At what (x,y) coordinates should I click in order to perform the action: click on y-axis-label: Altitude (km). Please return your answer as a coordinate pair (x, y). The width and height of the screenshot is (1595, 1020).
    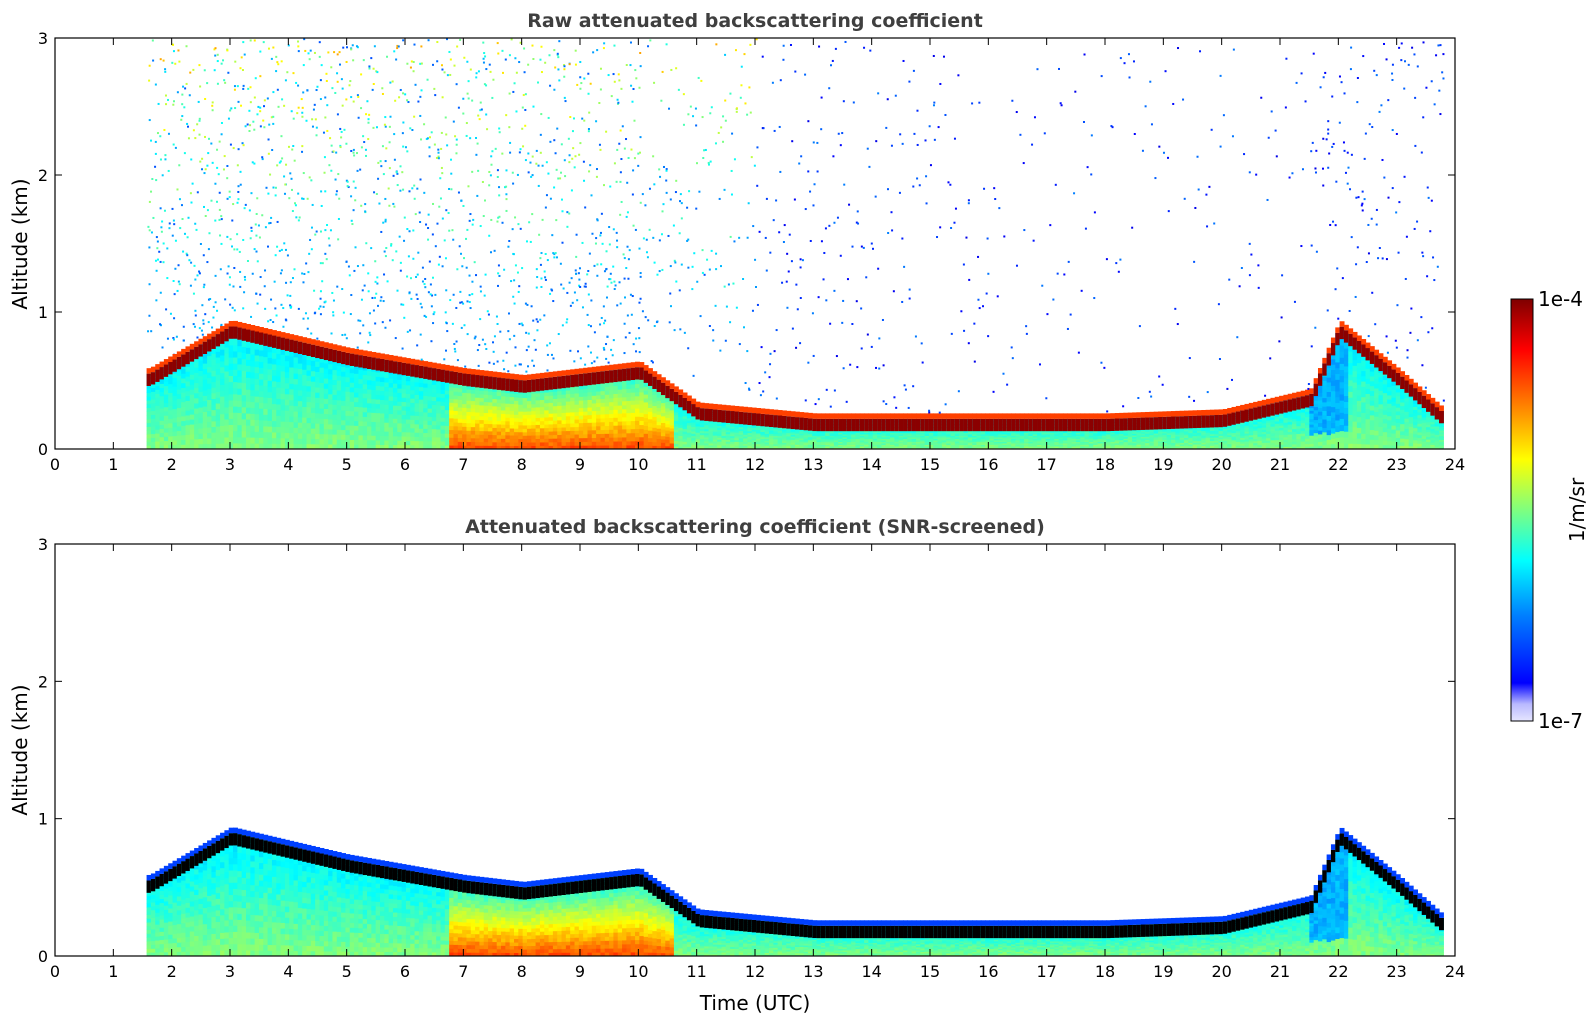
    Looking at the image, I should click on (20, 243).